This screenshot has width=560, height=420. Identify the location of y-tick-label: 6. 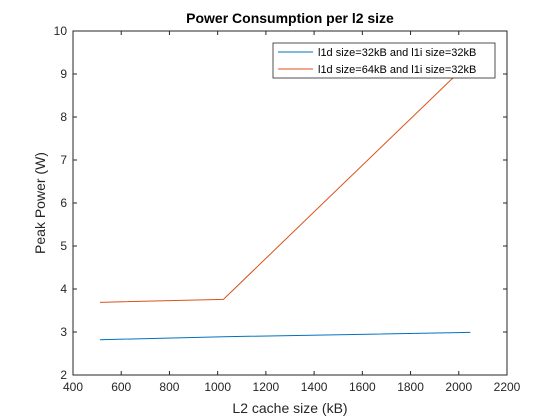
(63, 203).